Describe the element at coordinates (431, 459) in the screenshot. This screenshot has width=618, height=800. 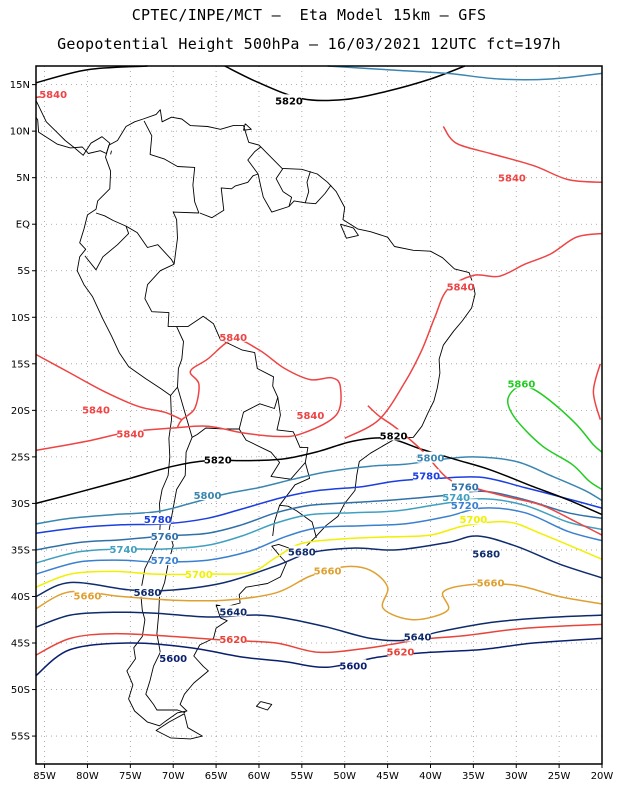
I see `contour-label-5800: 5800` at that location.